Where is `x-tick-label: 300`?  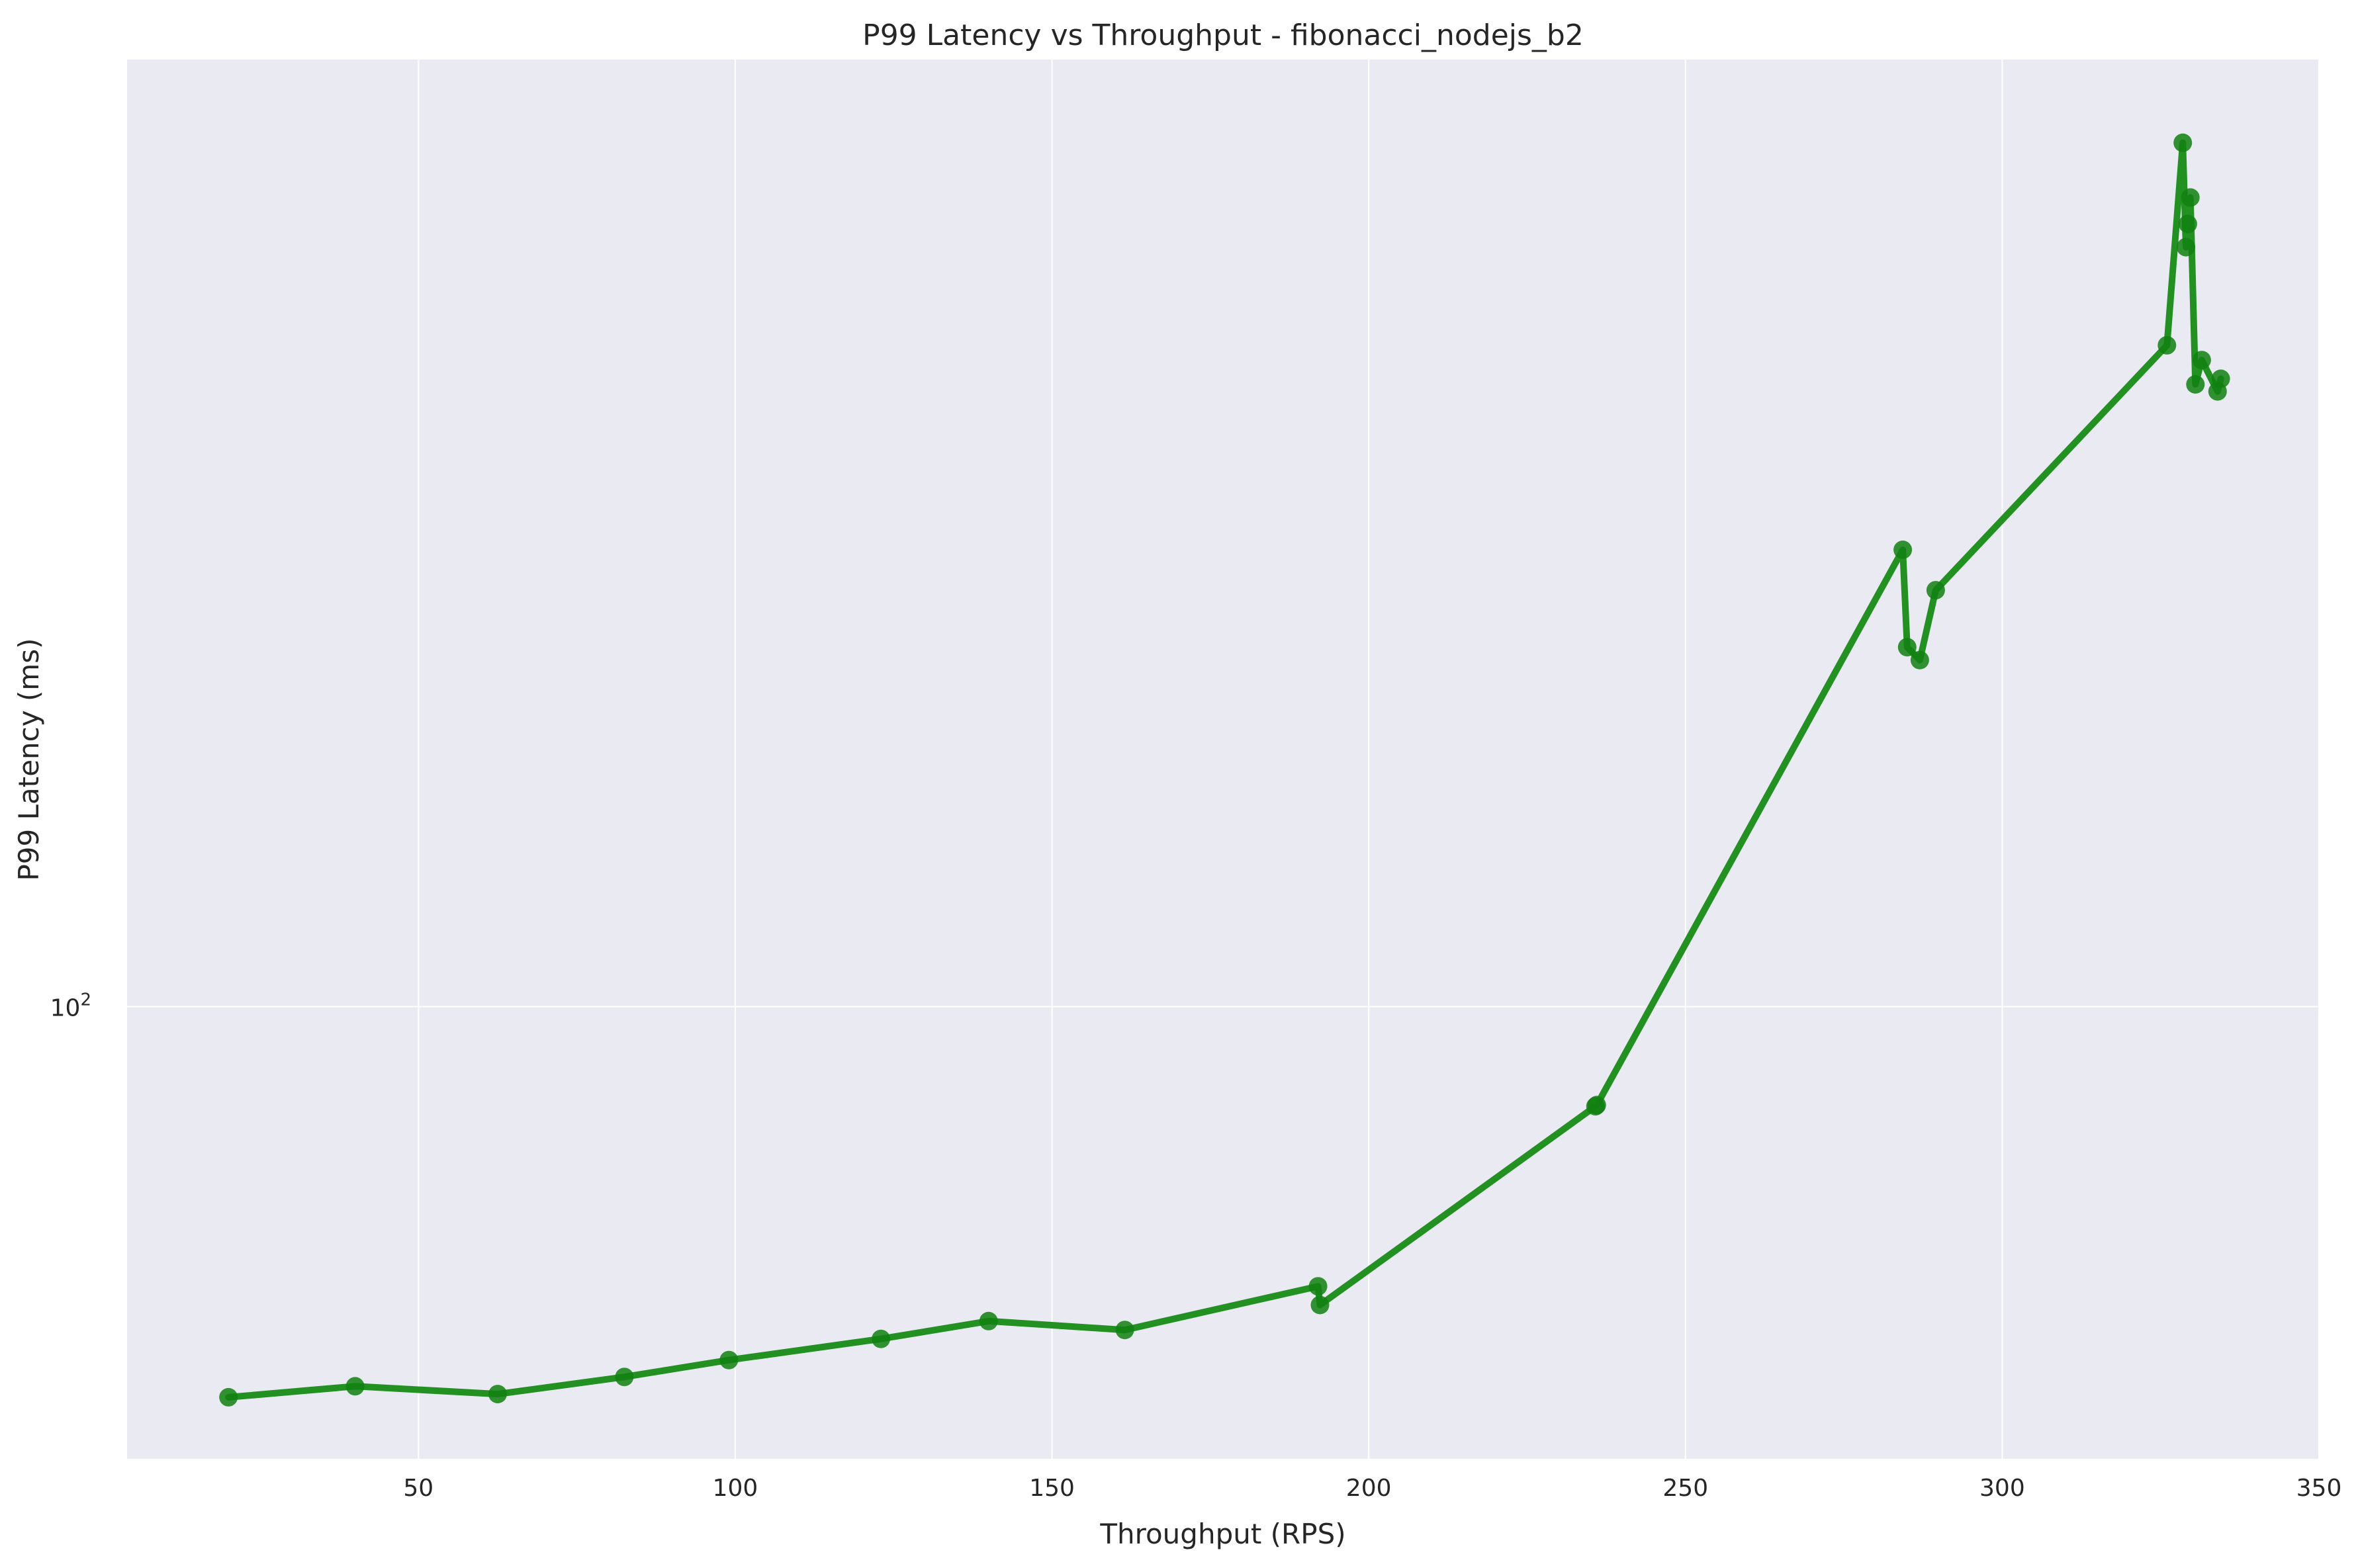
x-tick-label: 300 is located at coordinates (2002, 1489).